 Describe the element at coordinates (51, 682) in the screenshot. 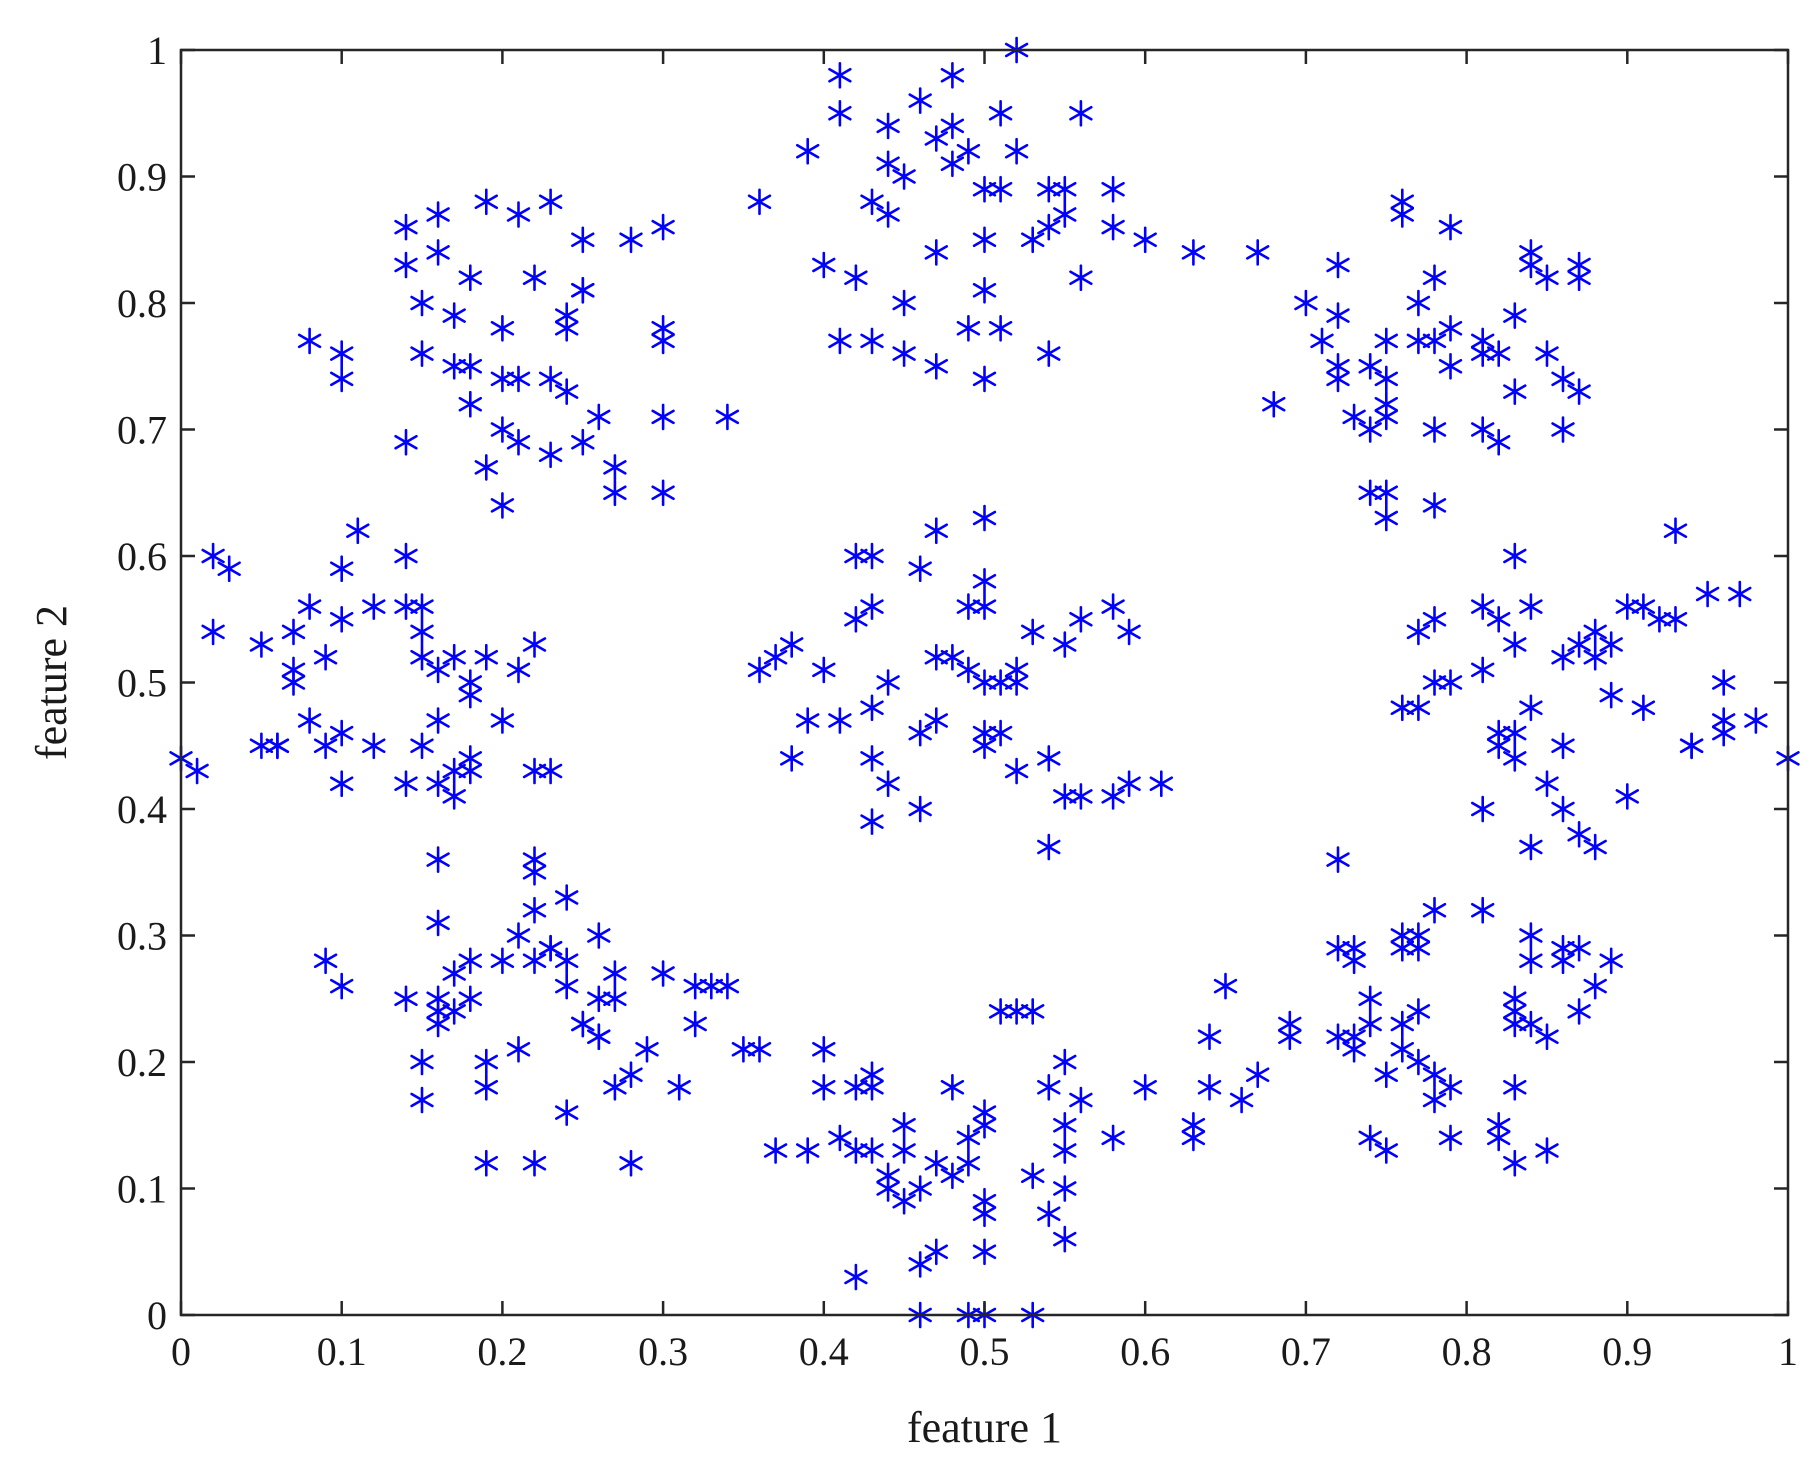

I see `y-axis-title: feature 2` at that location.